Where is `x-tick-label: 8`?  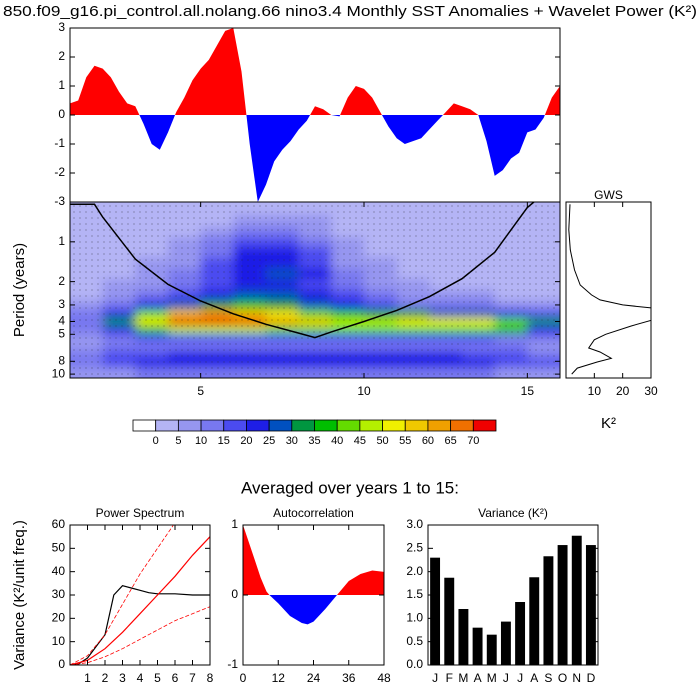
x-tick-label: 8 is located at coordinates (210, 678).